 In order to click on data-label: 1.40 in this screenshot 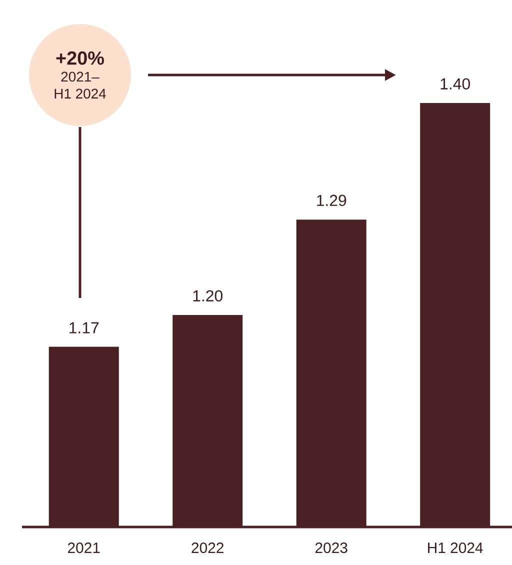, I will do `click(455, 84)`.